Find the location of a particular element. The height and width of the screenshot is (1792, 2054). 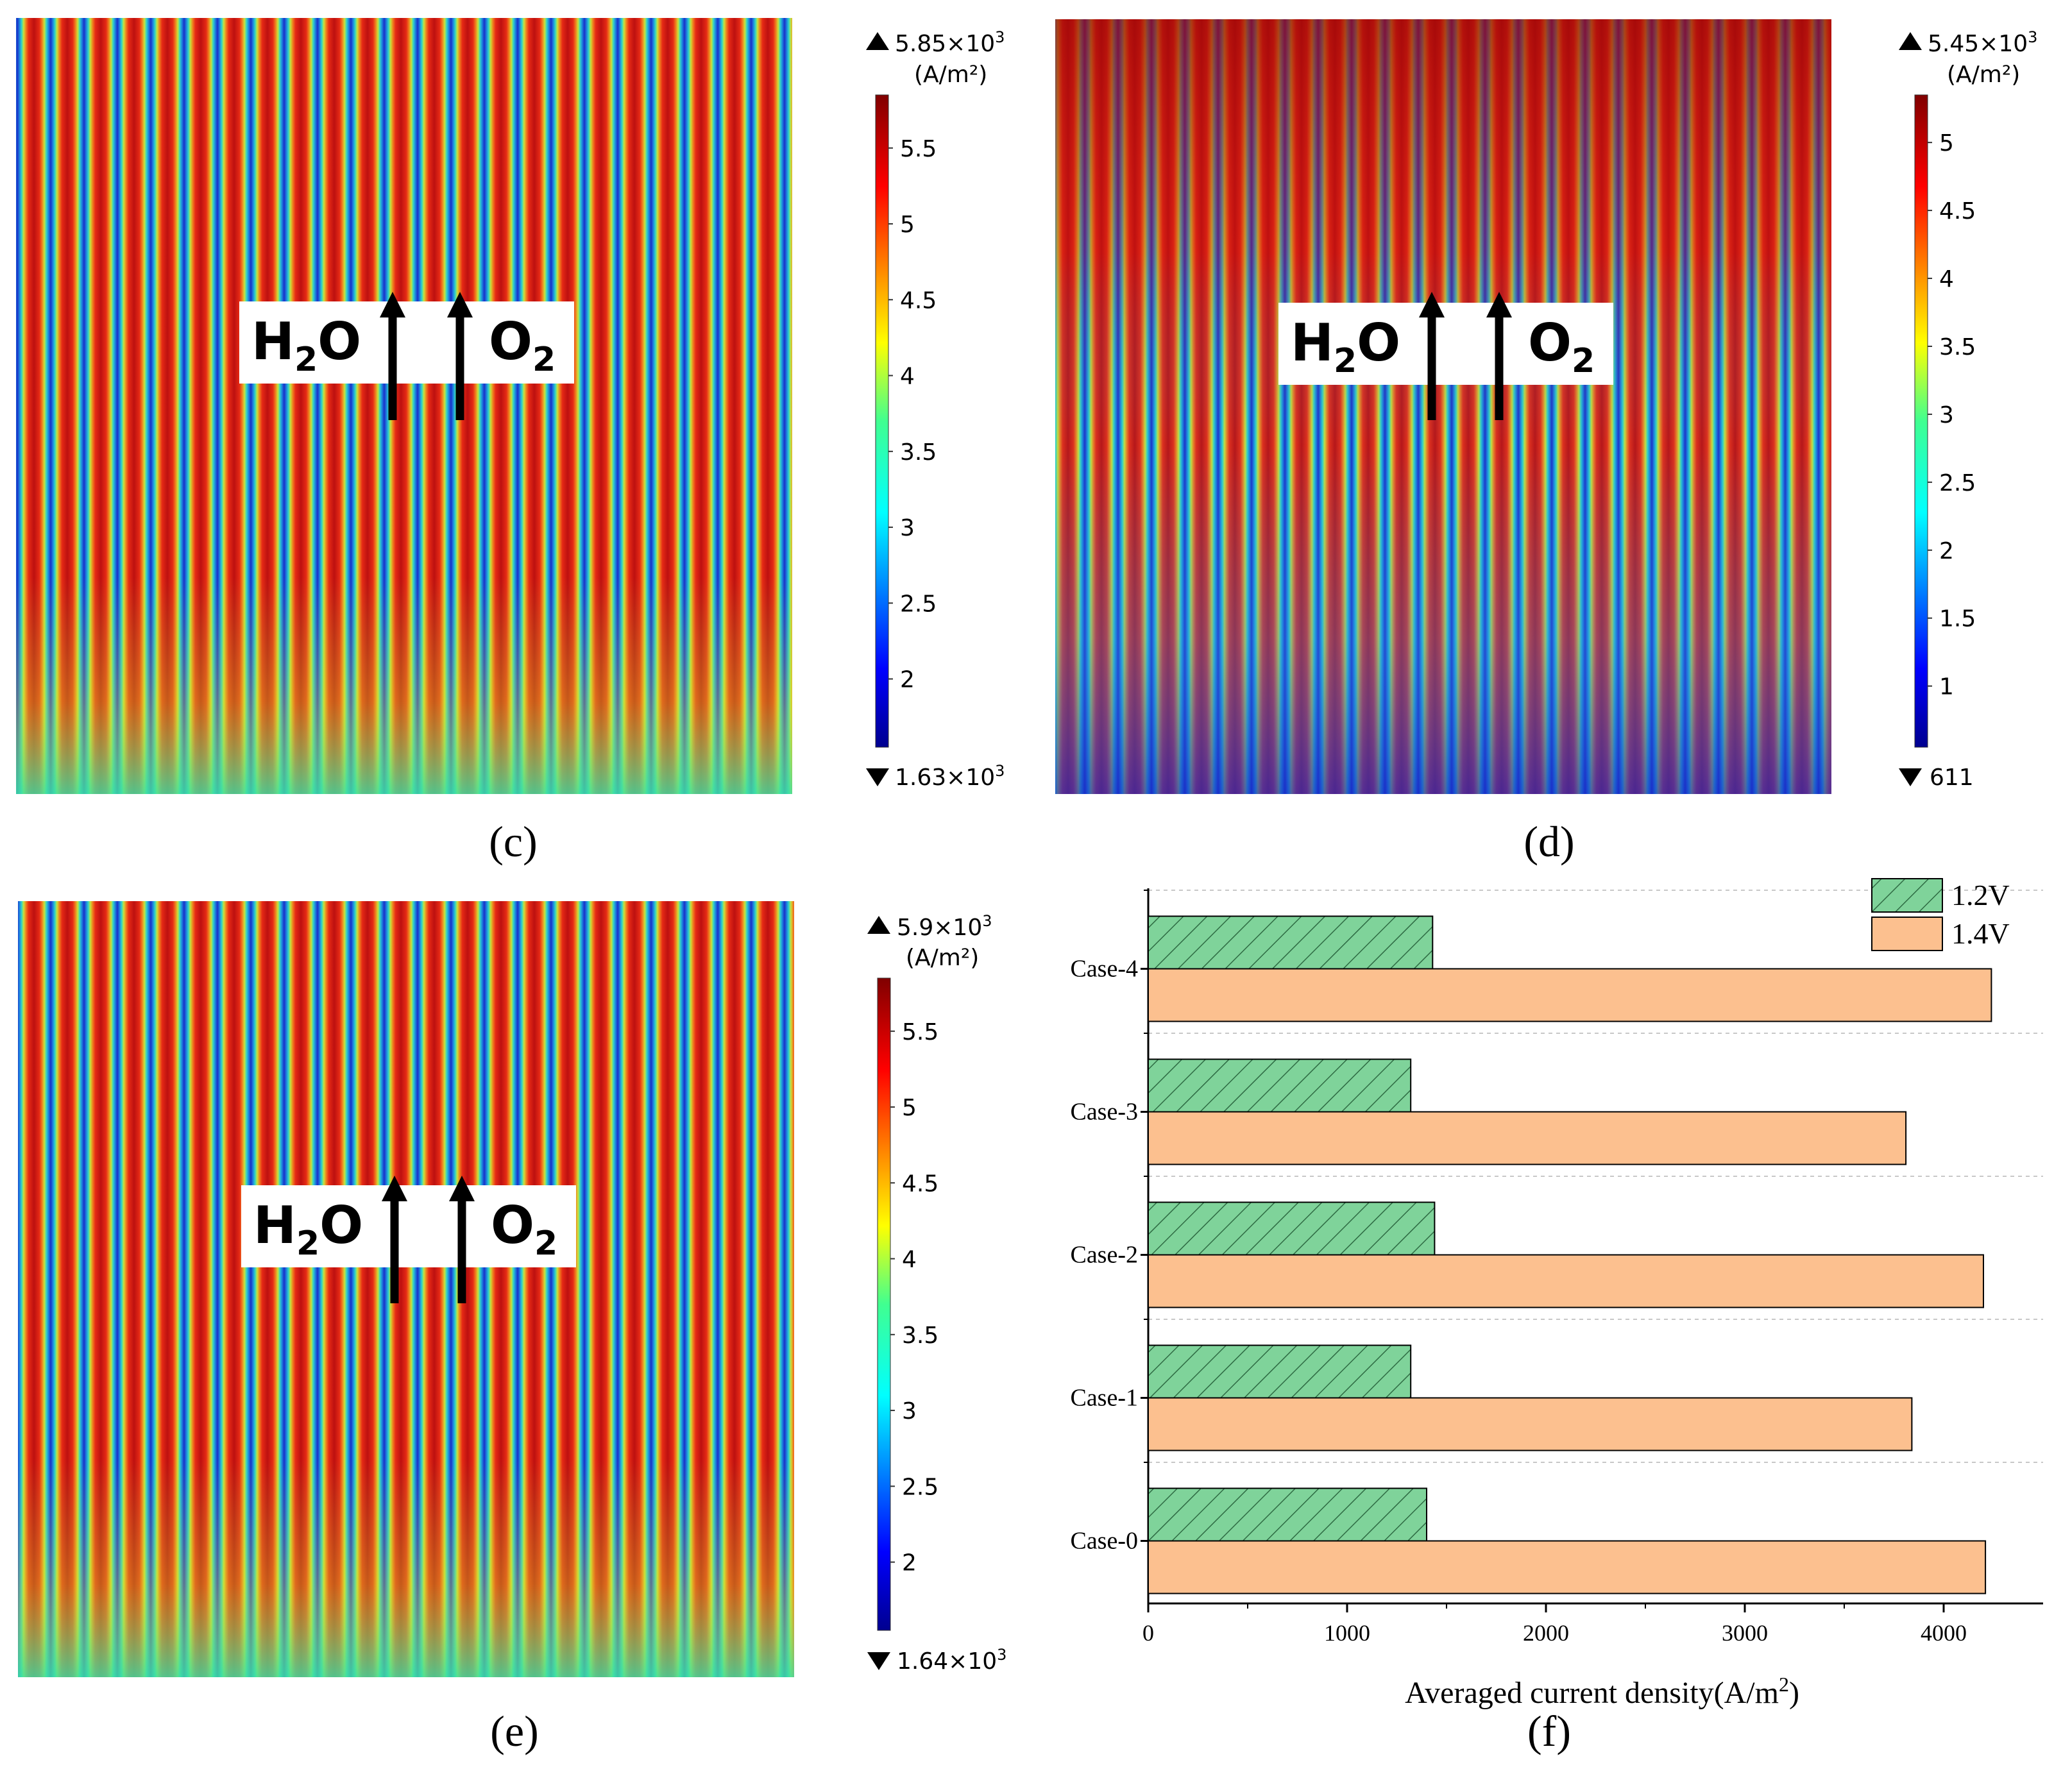

cbar-ticks: 5 4.5 4 3.5 3 2.5 2 1.5 1 is located at coordinates (1952, 415).